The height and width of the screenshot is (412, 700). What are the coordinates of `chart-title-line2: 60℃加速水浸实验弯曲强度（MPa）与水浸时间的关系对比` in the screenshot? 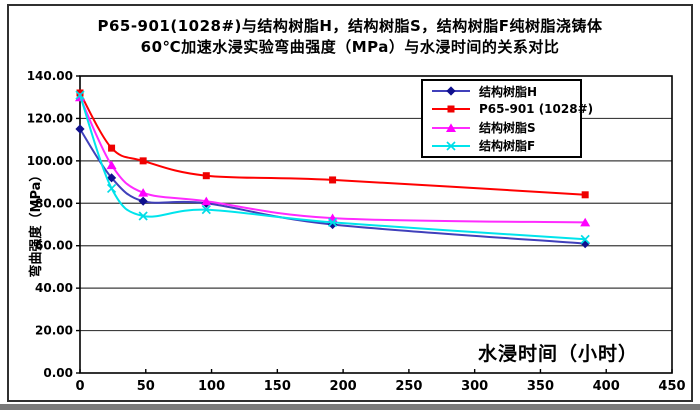 It's located at (350, 47).